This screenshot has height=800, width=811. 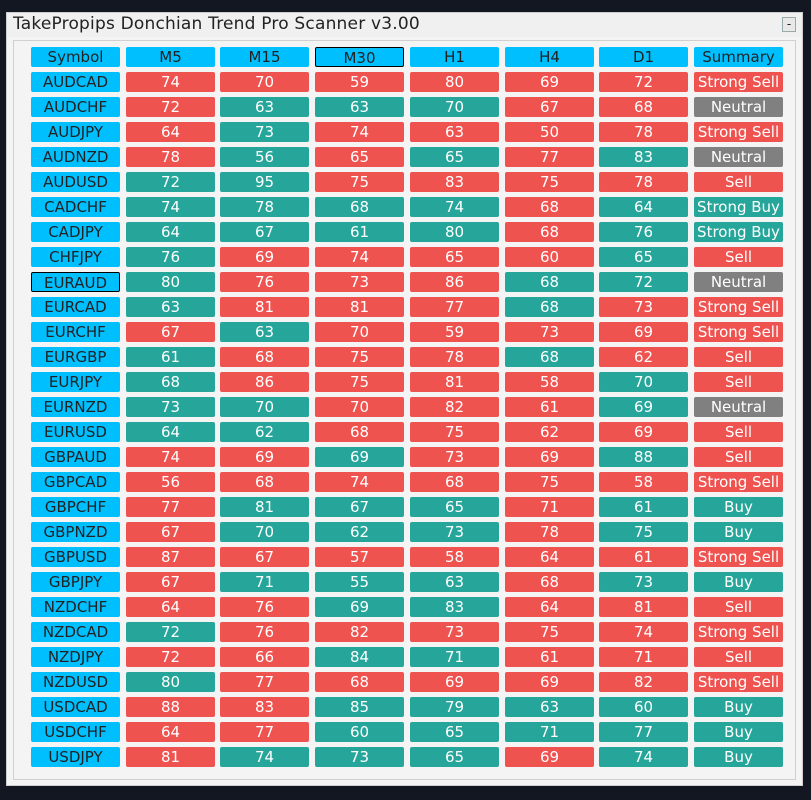 What do you see at coordinates (75, 632) in the screenshot?
I see `symbol-button: NZDCAD` at bounding box center [75, 632].